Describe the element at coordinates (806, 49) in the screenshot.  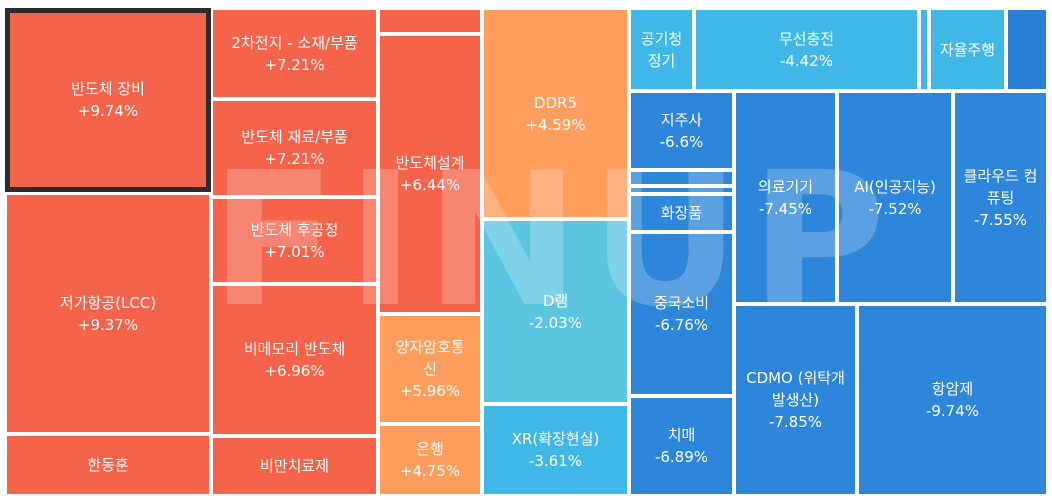
I see `tile-wireless-charging: 무선충전 -4.42%` at that location.